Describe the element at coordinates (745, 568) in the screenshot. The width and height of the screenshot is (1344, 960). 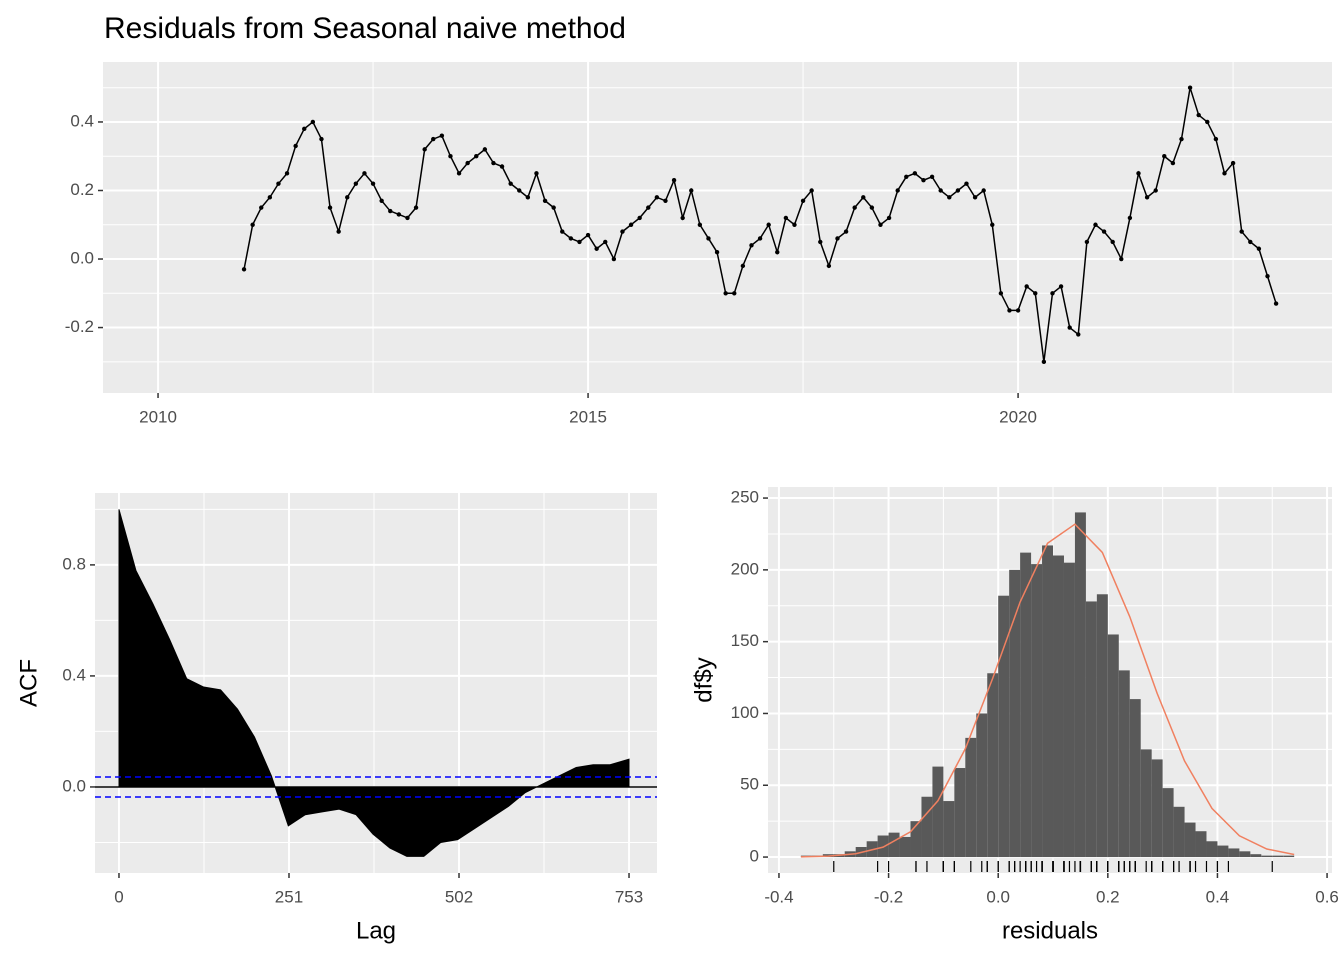
I see `y-tick-label: 200` at that location.